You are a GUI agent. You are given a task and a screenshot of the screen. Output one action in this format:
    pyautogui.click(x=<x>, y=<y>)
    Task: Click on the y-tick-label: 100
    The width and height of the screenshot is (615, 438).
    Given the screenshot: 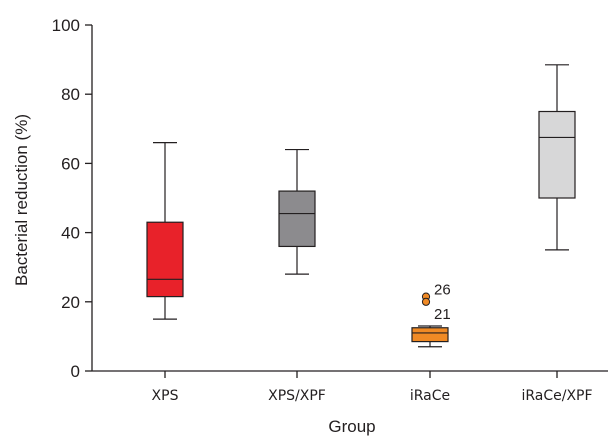 What is the action you would take?
    pyautogui.click(x=66, y=25)
    